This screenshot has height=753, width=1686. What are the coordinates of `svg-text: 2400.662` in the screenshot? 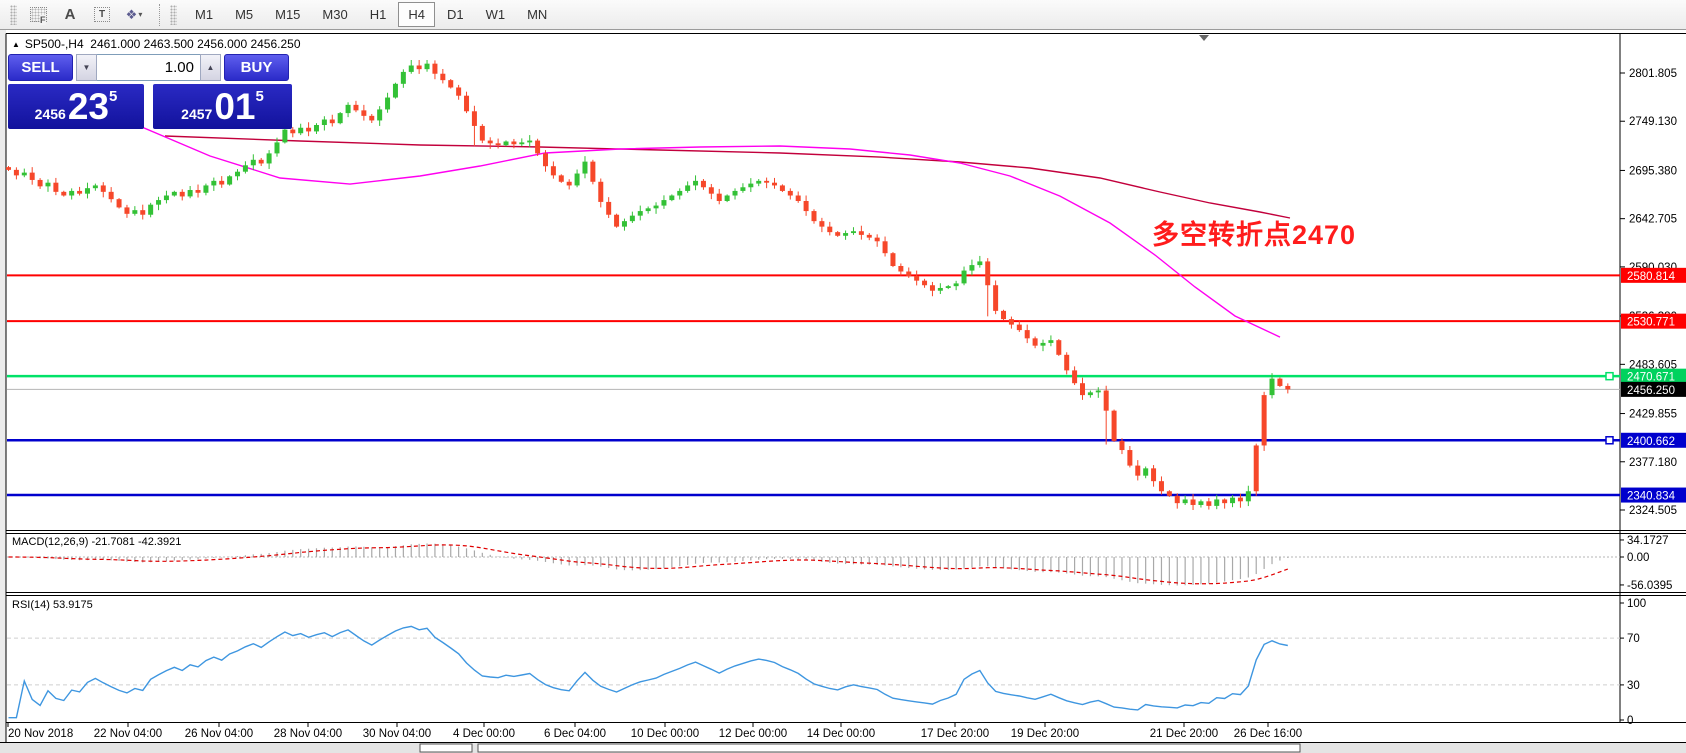 It's located at (1651, 442).